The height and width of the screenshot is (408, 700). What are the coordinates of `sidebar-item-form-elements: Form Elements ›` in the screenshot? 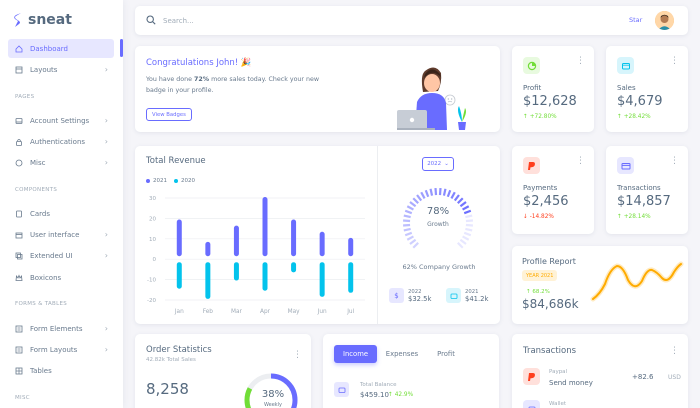 It's located at (61, 328).